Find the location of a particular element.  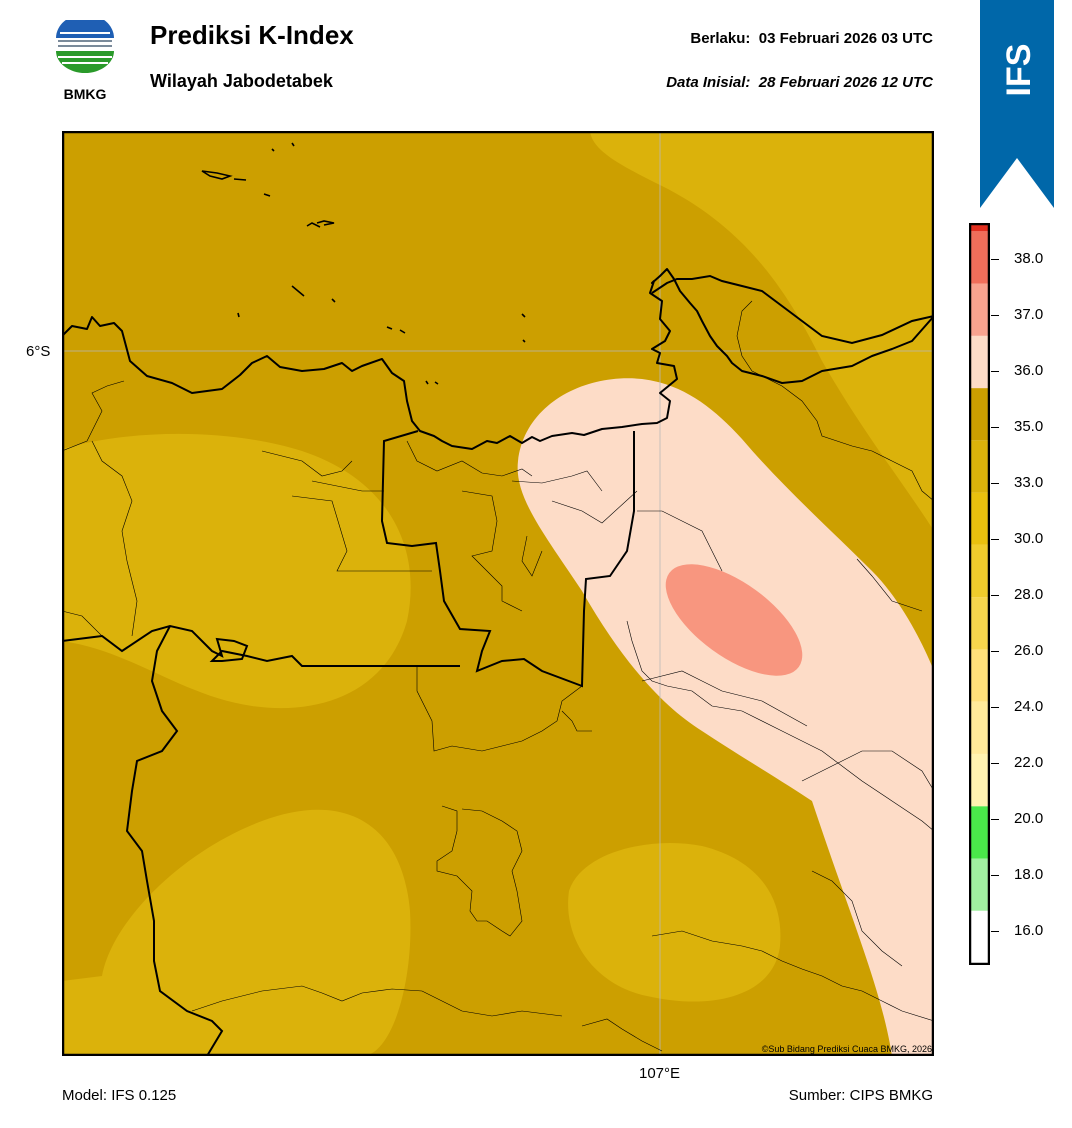

bmkg-logo: BMKG is located at coordinates (85, 58).